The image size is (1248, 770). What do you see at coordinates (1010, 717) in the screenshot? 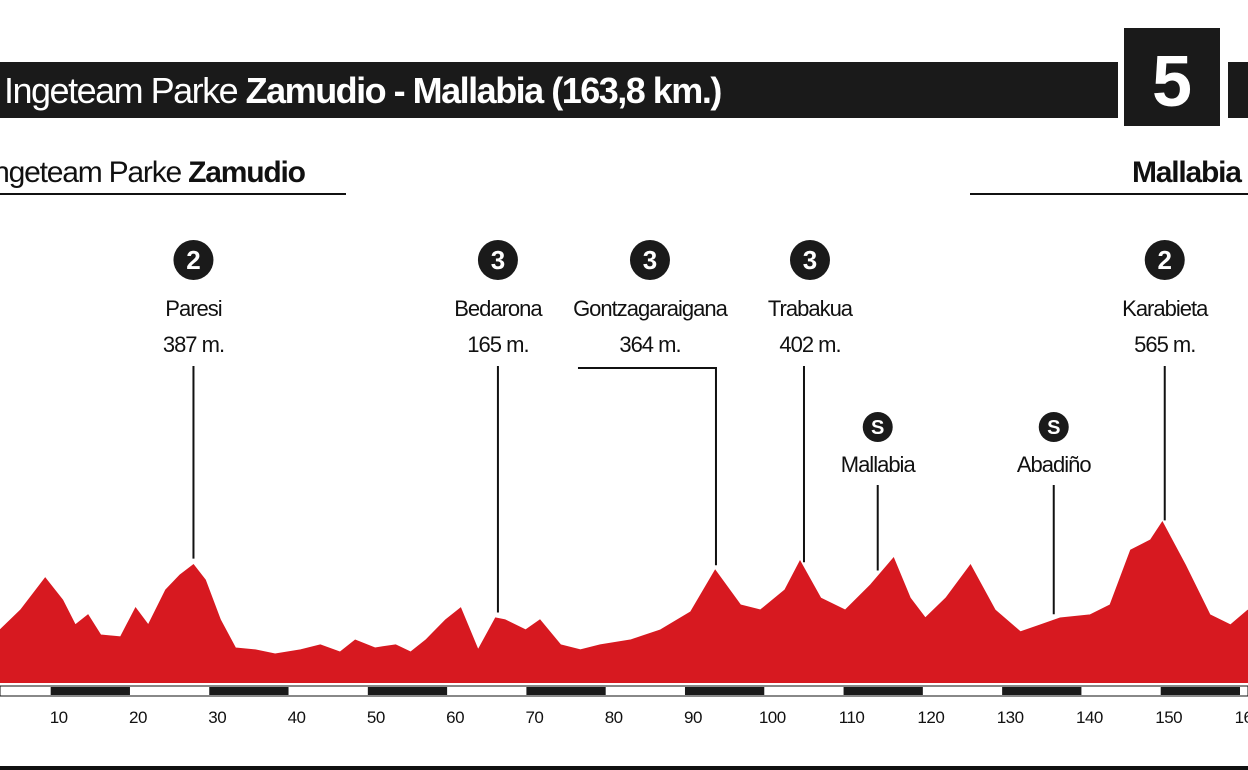
I see `x-tick-label: 130` at bounding box center [1010, 717].